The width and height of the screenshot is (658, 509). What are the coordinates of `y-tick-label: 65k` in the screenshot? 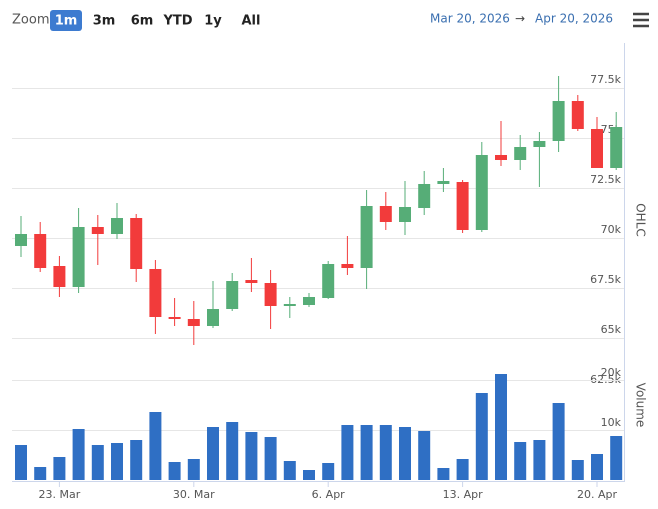 It's located at (611, 329).